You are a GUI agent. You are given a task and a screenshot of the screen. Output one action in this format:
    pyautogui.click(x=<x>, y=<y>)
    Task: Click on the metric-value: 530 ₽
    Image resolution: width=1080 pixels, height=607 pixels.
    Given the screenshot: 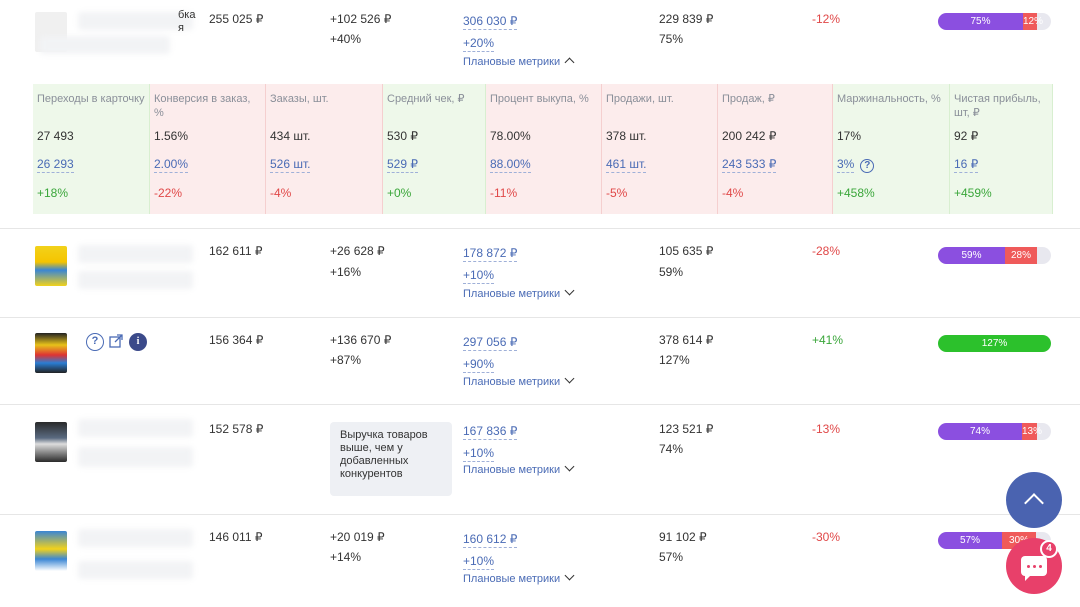 What is the action you would take?
    pyautogui.click(x=402, y=136)
    